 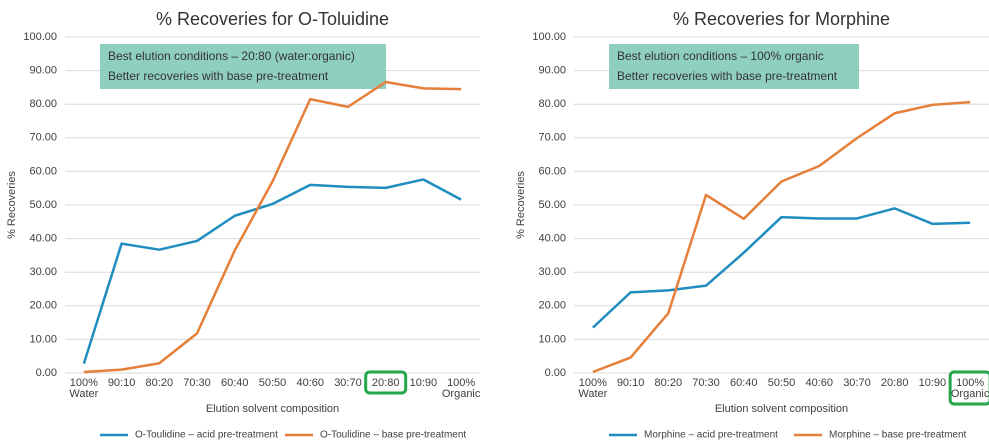 What do you see at coordinates (781, 268) in the screenshot?
I see `series-line` at bounding box center [781, 268].